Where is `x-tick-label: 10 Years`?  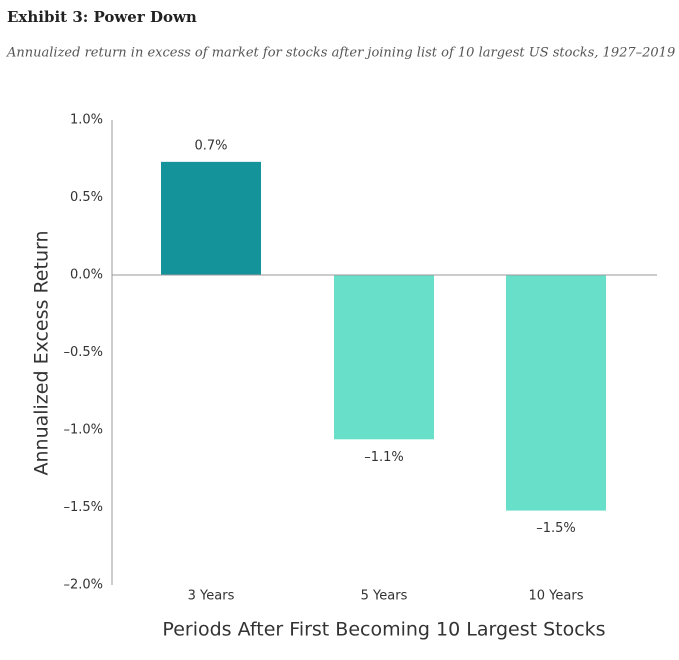
x-tick-label: 10 Years is located at coordinates (556, 596).